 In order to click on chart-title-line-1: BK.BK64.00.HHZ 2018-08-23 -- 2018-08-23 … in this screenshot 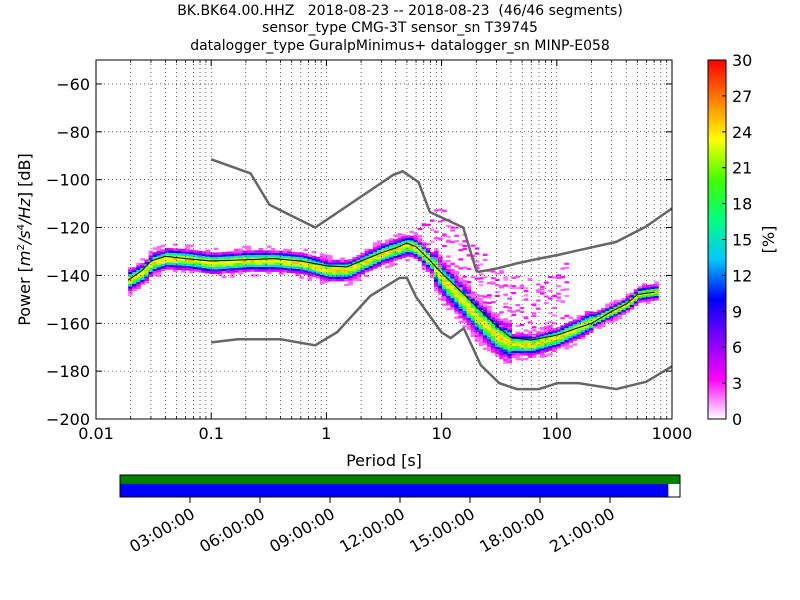, I will do `click(400, 11)`.